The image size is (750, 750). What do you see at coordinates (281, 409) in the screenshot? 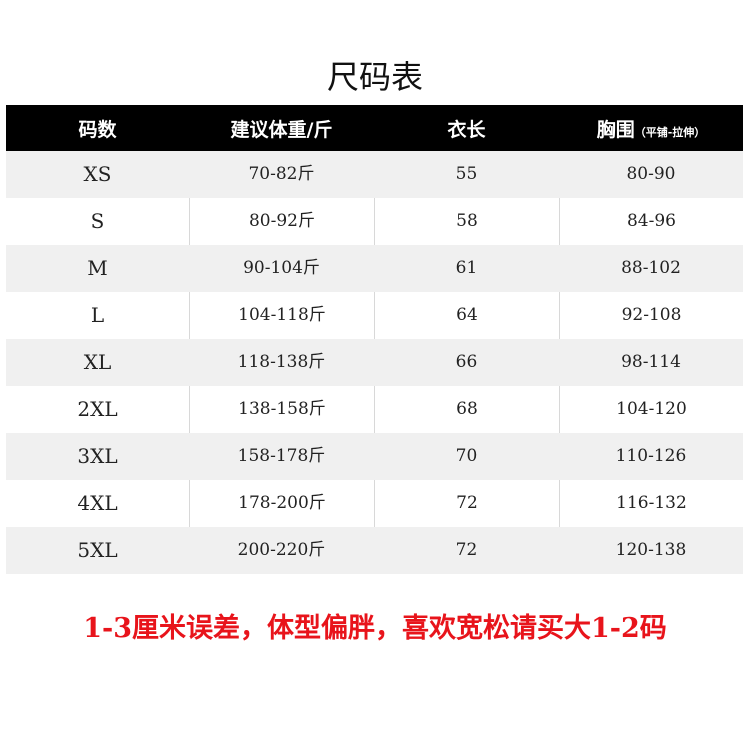
I see `cell-weight: 138-158斤` at bounding box center [281, 409].